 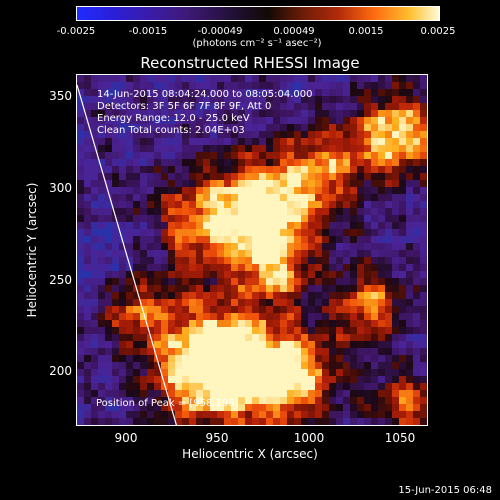 I want to click on peak-position: Position of Peak = [958,196], so click(x=167, y=403).